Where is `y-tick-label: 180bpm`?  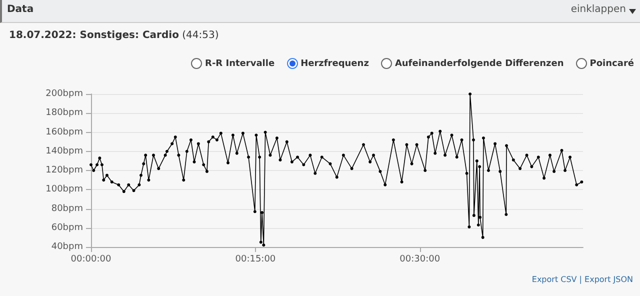 y-tick-label: 180bpm is located at coordinates (64, 113).